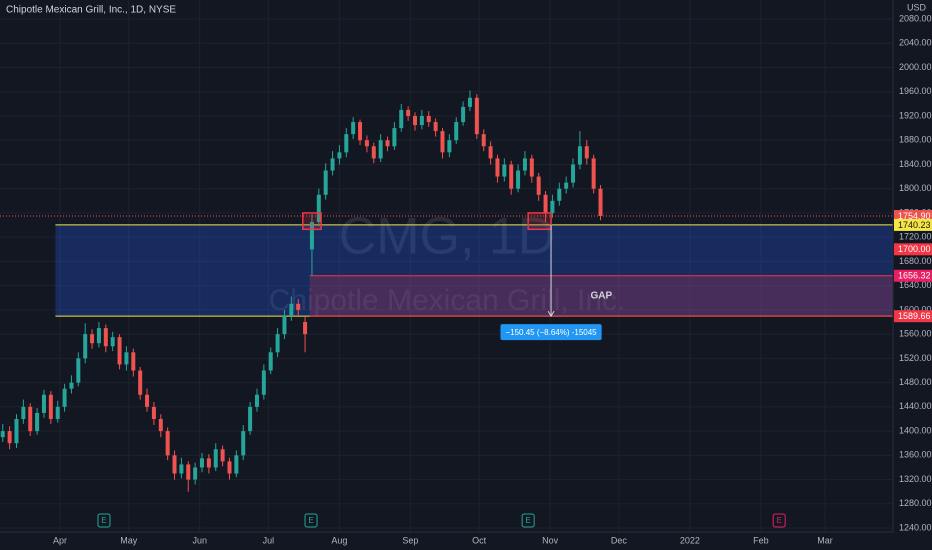  Describe the element at coordinates (915, 188) in the screenshot. I see `y-tick-label: 1800.00` at that location.